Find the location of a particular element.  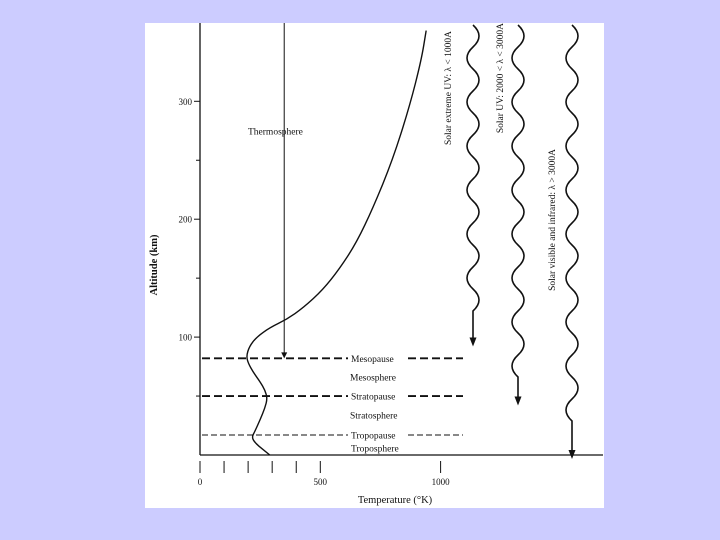

x-tick-label: 0 is located at coordinates (200, 482).